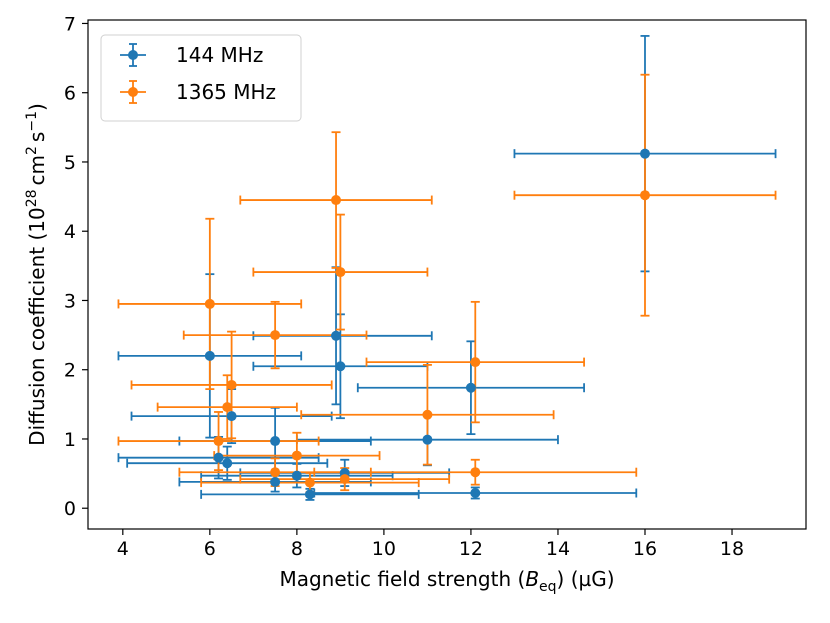  I want to click on legend: 144 MHz 1365 MHz, so click(201, 78).